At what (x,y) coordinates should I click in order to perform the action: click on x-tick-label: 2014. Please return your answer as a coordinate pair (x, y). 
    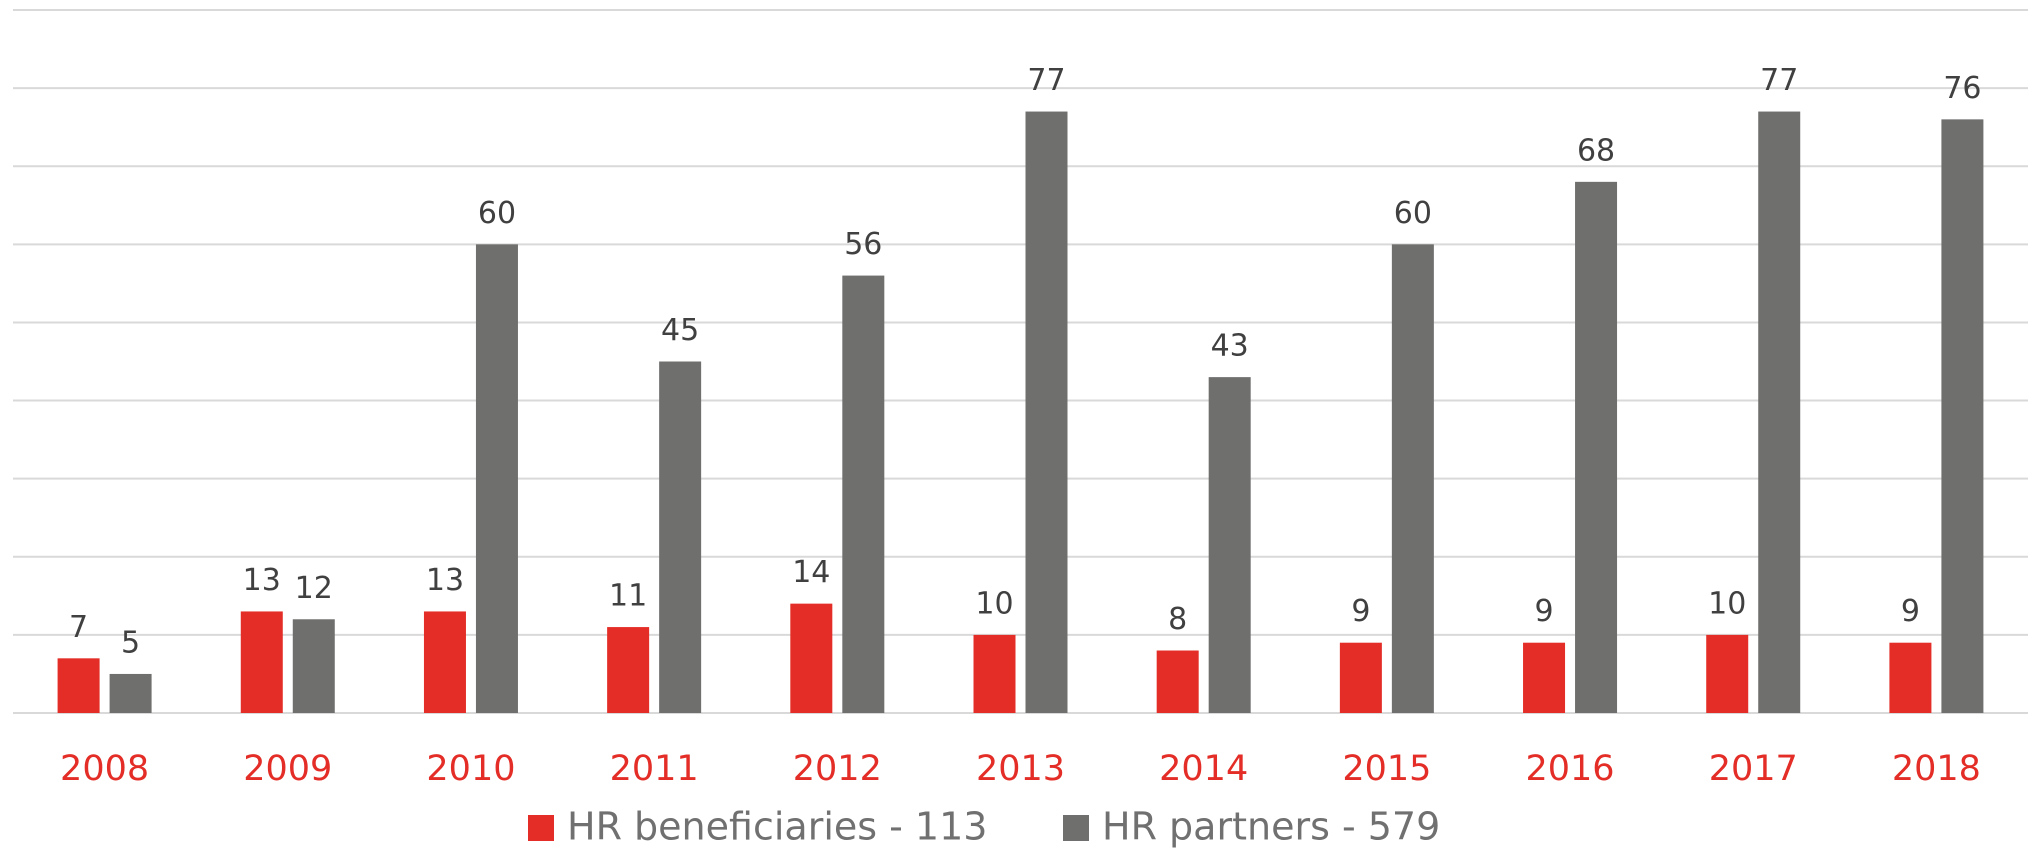
    Looking at the image, I should click on (1203, 769).